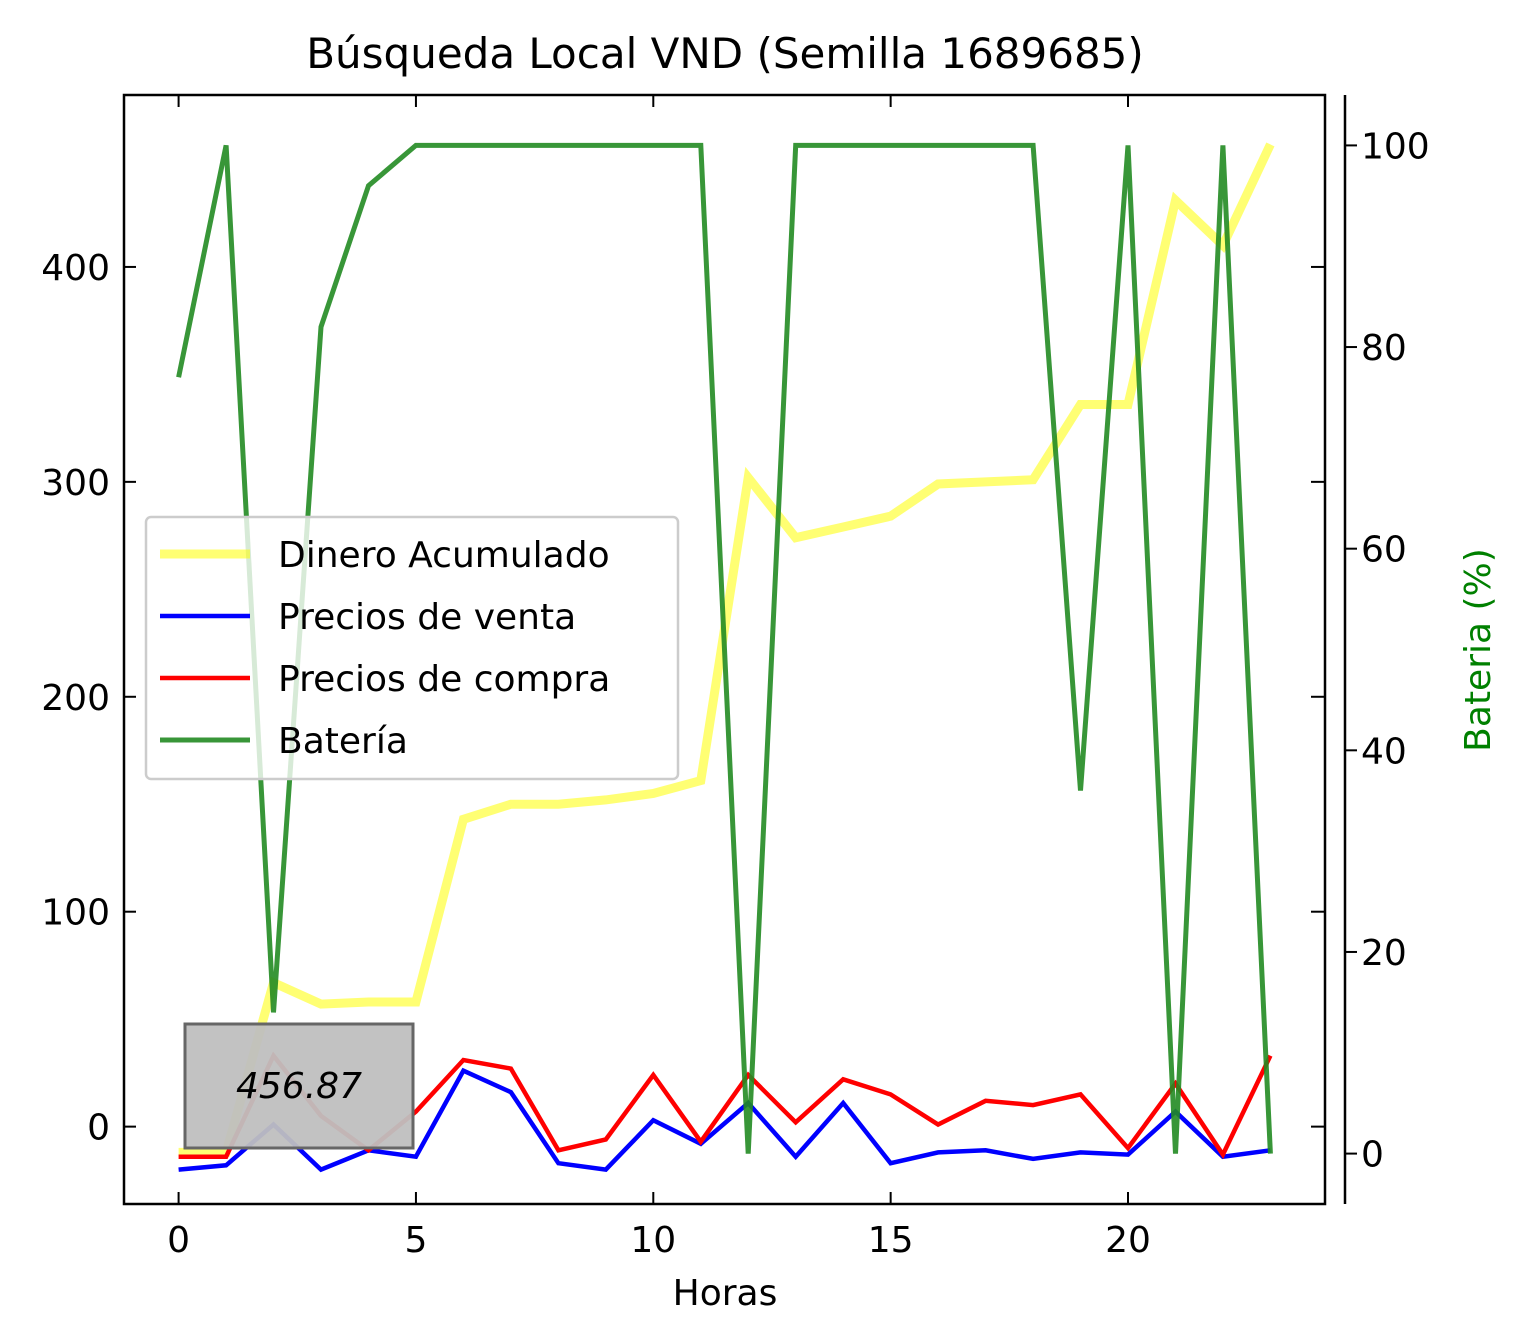  What do you see at coordinates (1128, 1240) in the screenshot?
I see `x-tick-label: 20` at bounding box center [1128, 1240].